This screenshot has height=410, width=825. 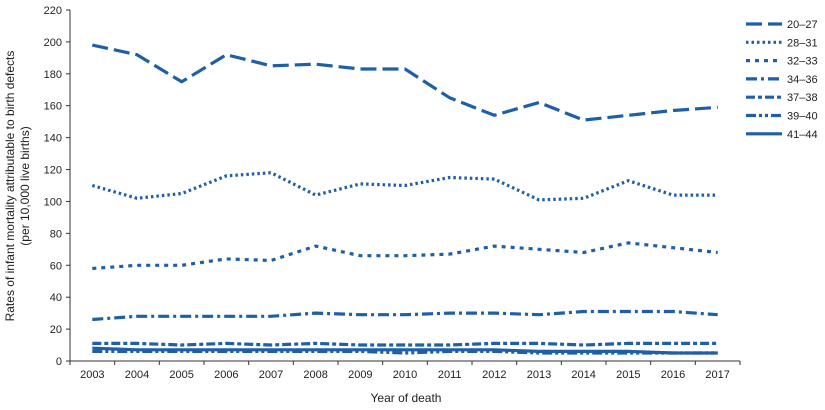 I want to click on y-tick-label: 120, so click(x=53, y=171).